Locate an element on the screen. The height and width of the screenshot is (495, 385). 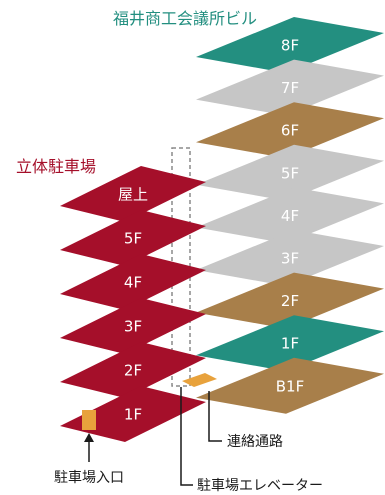
passage-callout: 連絡通路 is located at coordinates (245, 420).